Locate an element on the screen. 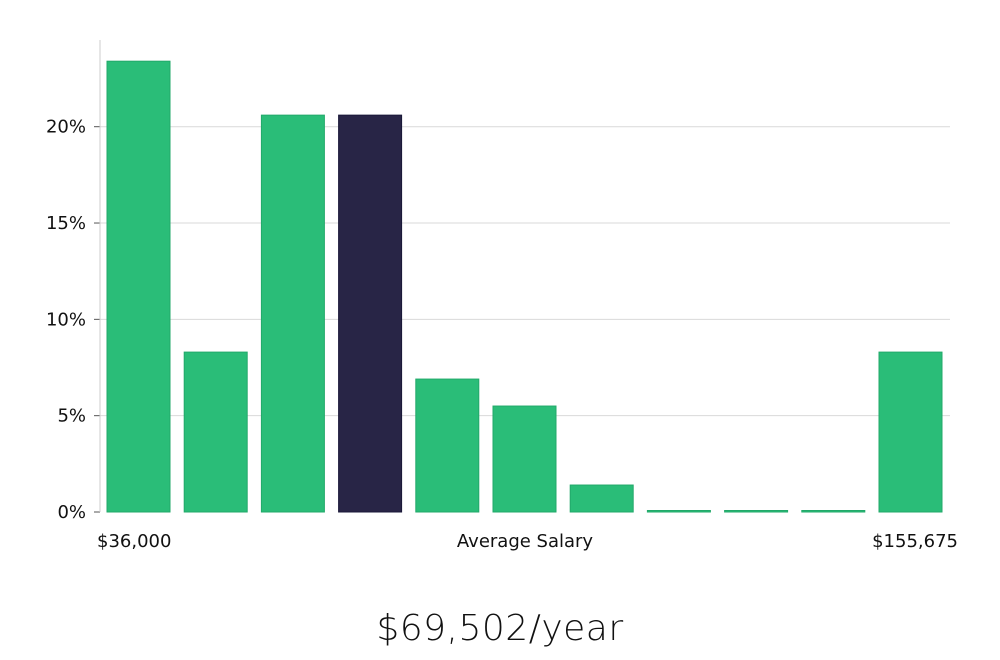 This screenshot has height=660, width=1000. y-axis-ticks: 0% 5% 10% 15% 20% is located at coordinates (73, 320).